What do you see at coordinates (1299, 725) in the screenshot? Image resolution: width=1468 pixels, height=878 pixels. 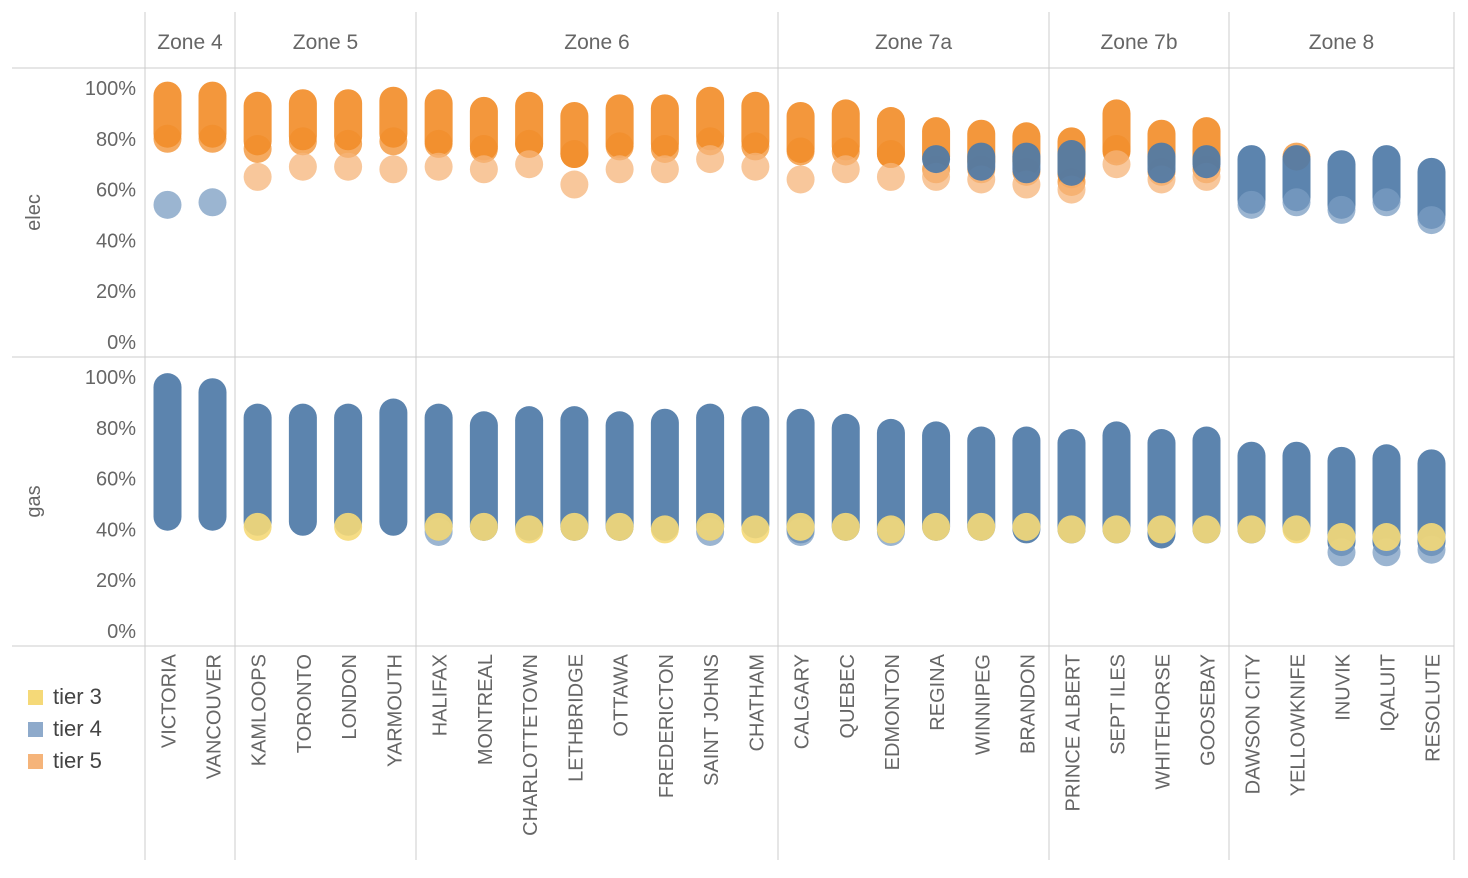 I see `city-label: YELLOWKNIFE` at bounding box center [1299, 725].